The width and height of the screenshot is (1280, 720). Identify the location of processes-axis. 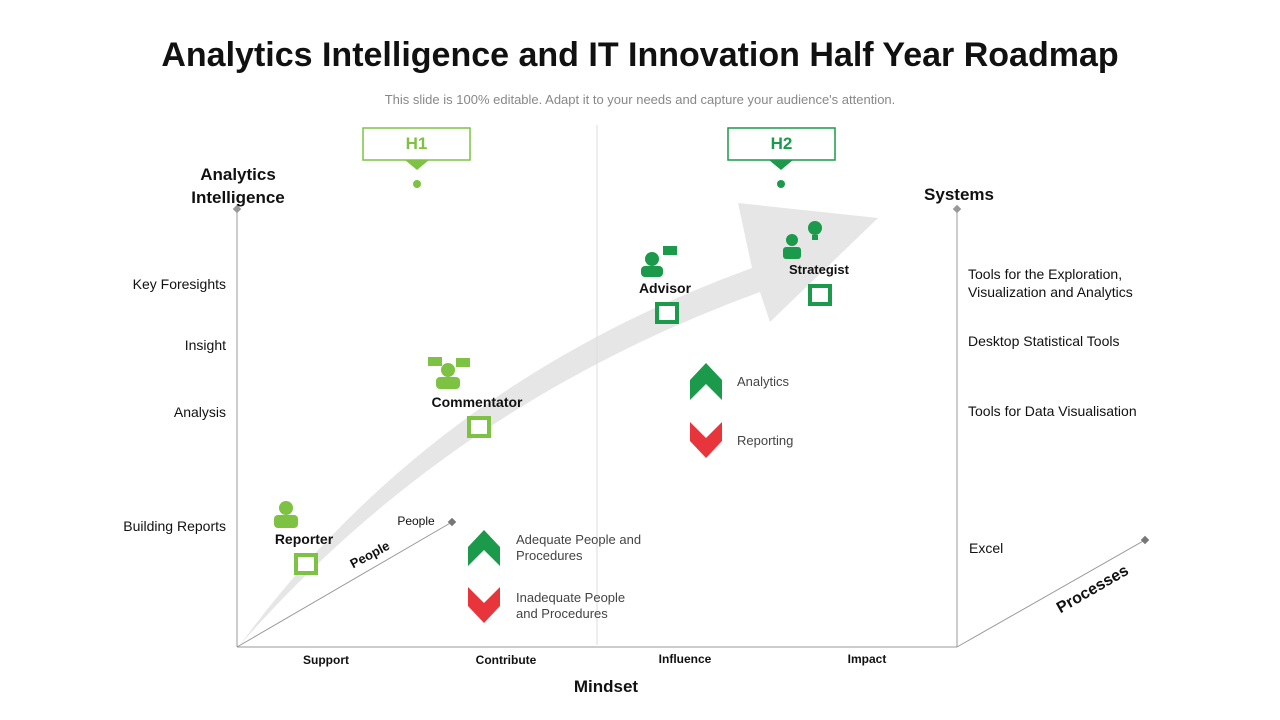
(1051, 593).